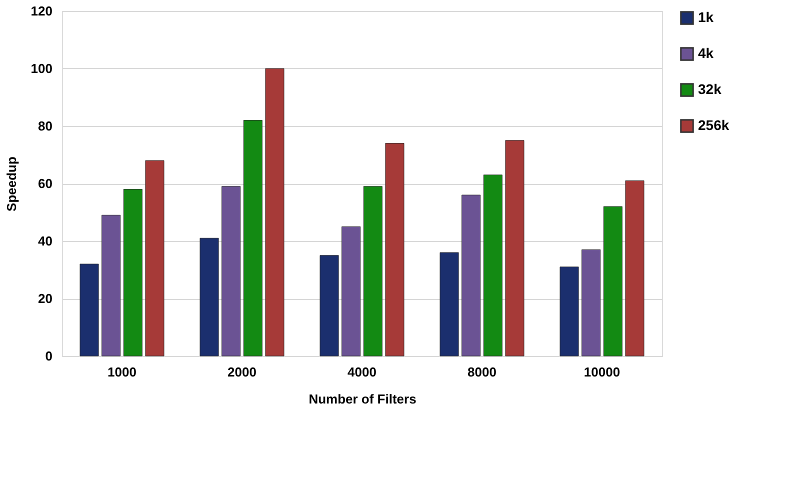 The image size is (798, 483). What do you see at coordinates (45, 183) in the screenshot?
I see `y-tick-label: 60` at bounding box center [45, 183].